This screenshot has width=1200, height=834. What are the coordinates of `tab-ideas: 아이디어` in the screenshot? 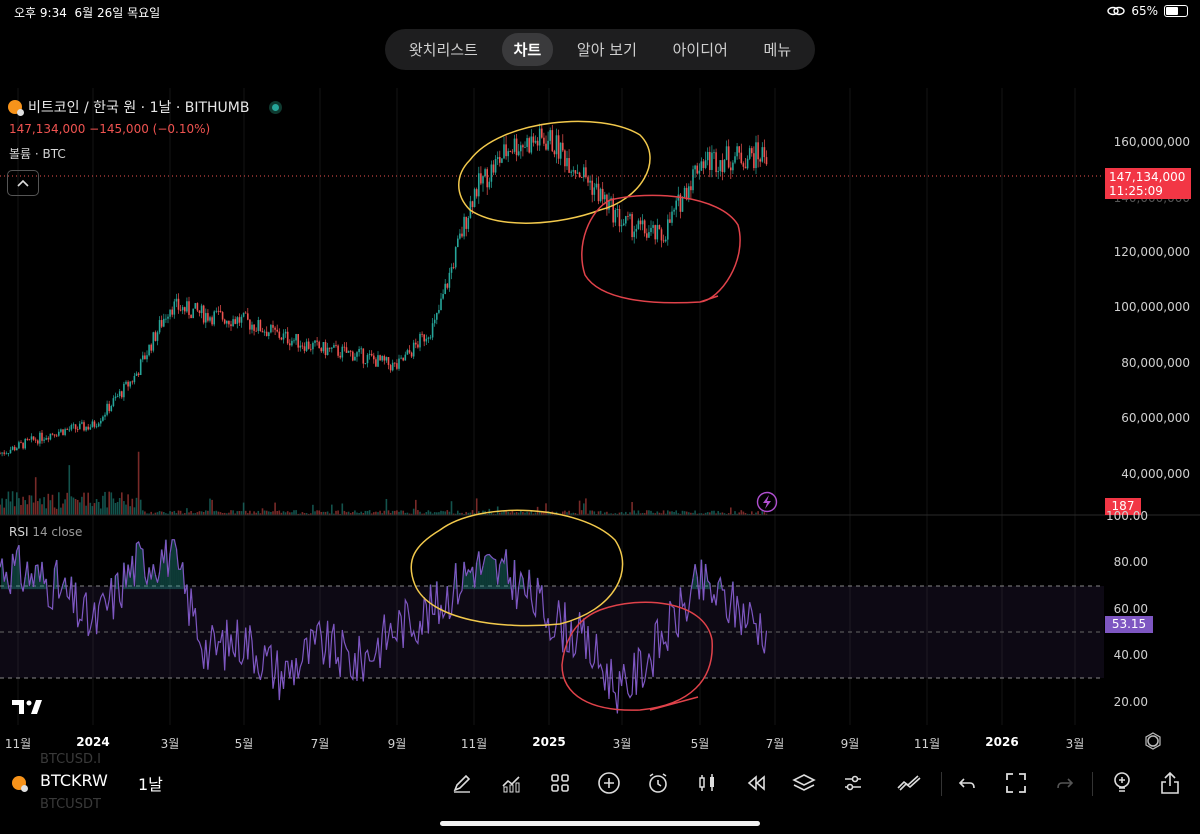 It's located at (700, 50).